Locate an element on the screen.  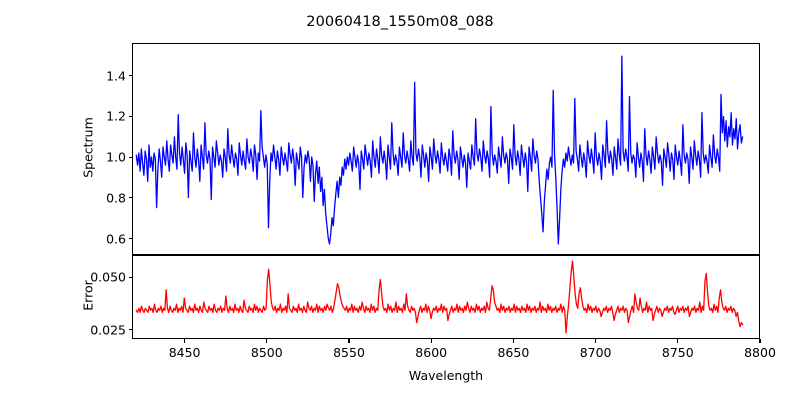
x-tick-label: 8700 is located at coordinates (595, 352).